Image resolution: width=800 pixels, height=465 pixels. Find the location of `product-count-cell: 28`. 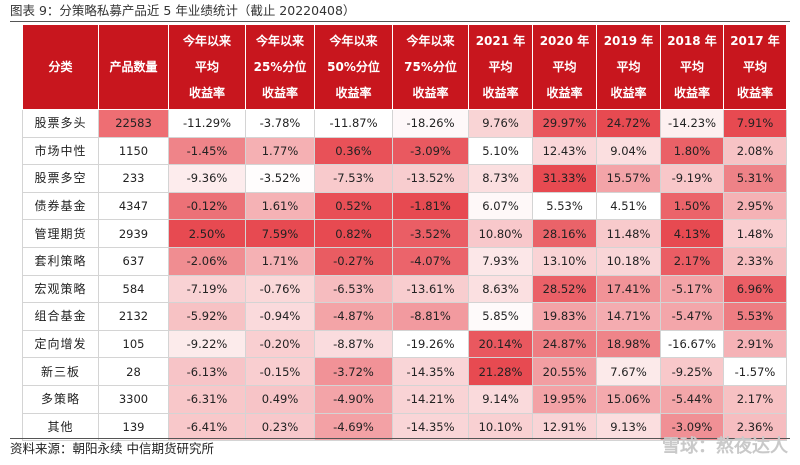

product-count-cell: 28 is located at coordinates (133, 371).